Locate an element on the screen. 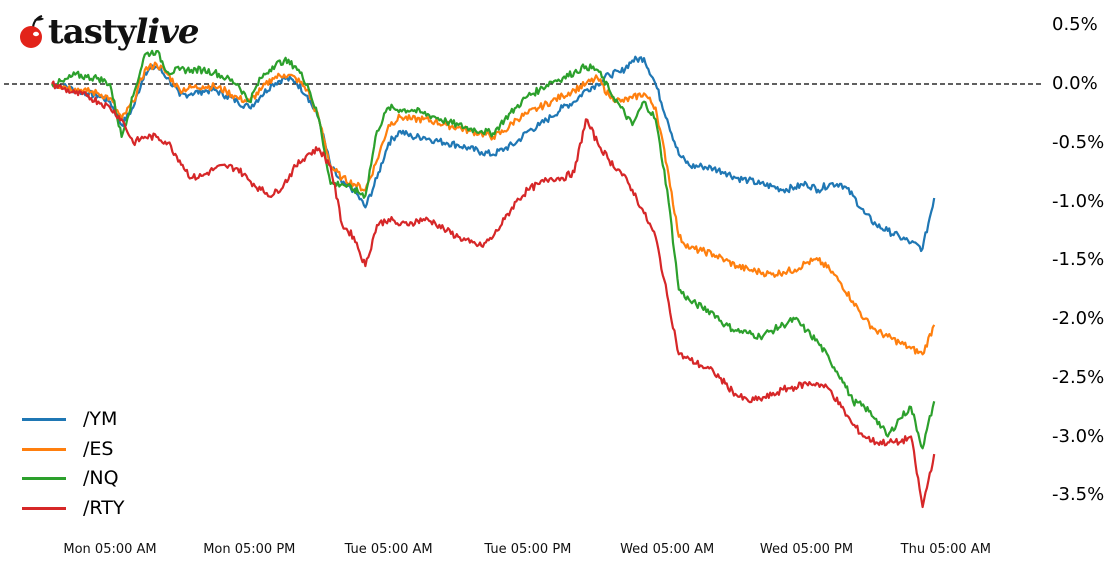 Image resolution: width=1115 pixels, height=572 pixels. x-tick-label: Mon 05:00 PM is located at coordinates (249, 549).